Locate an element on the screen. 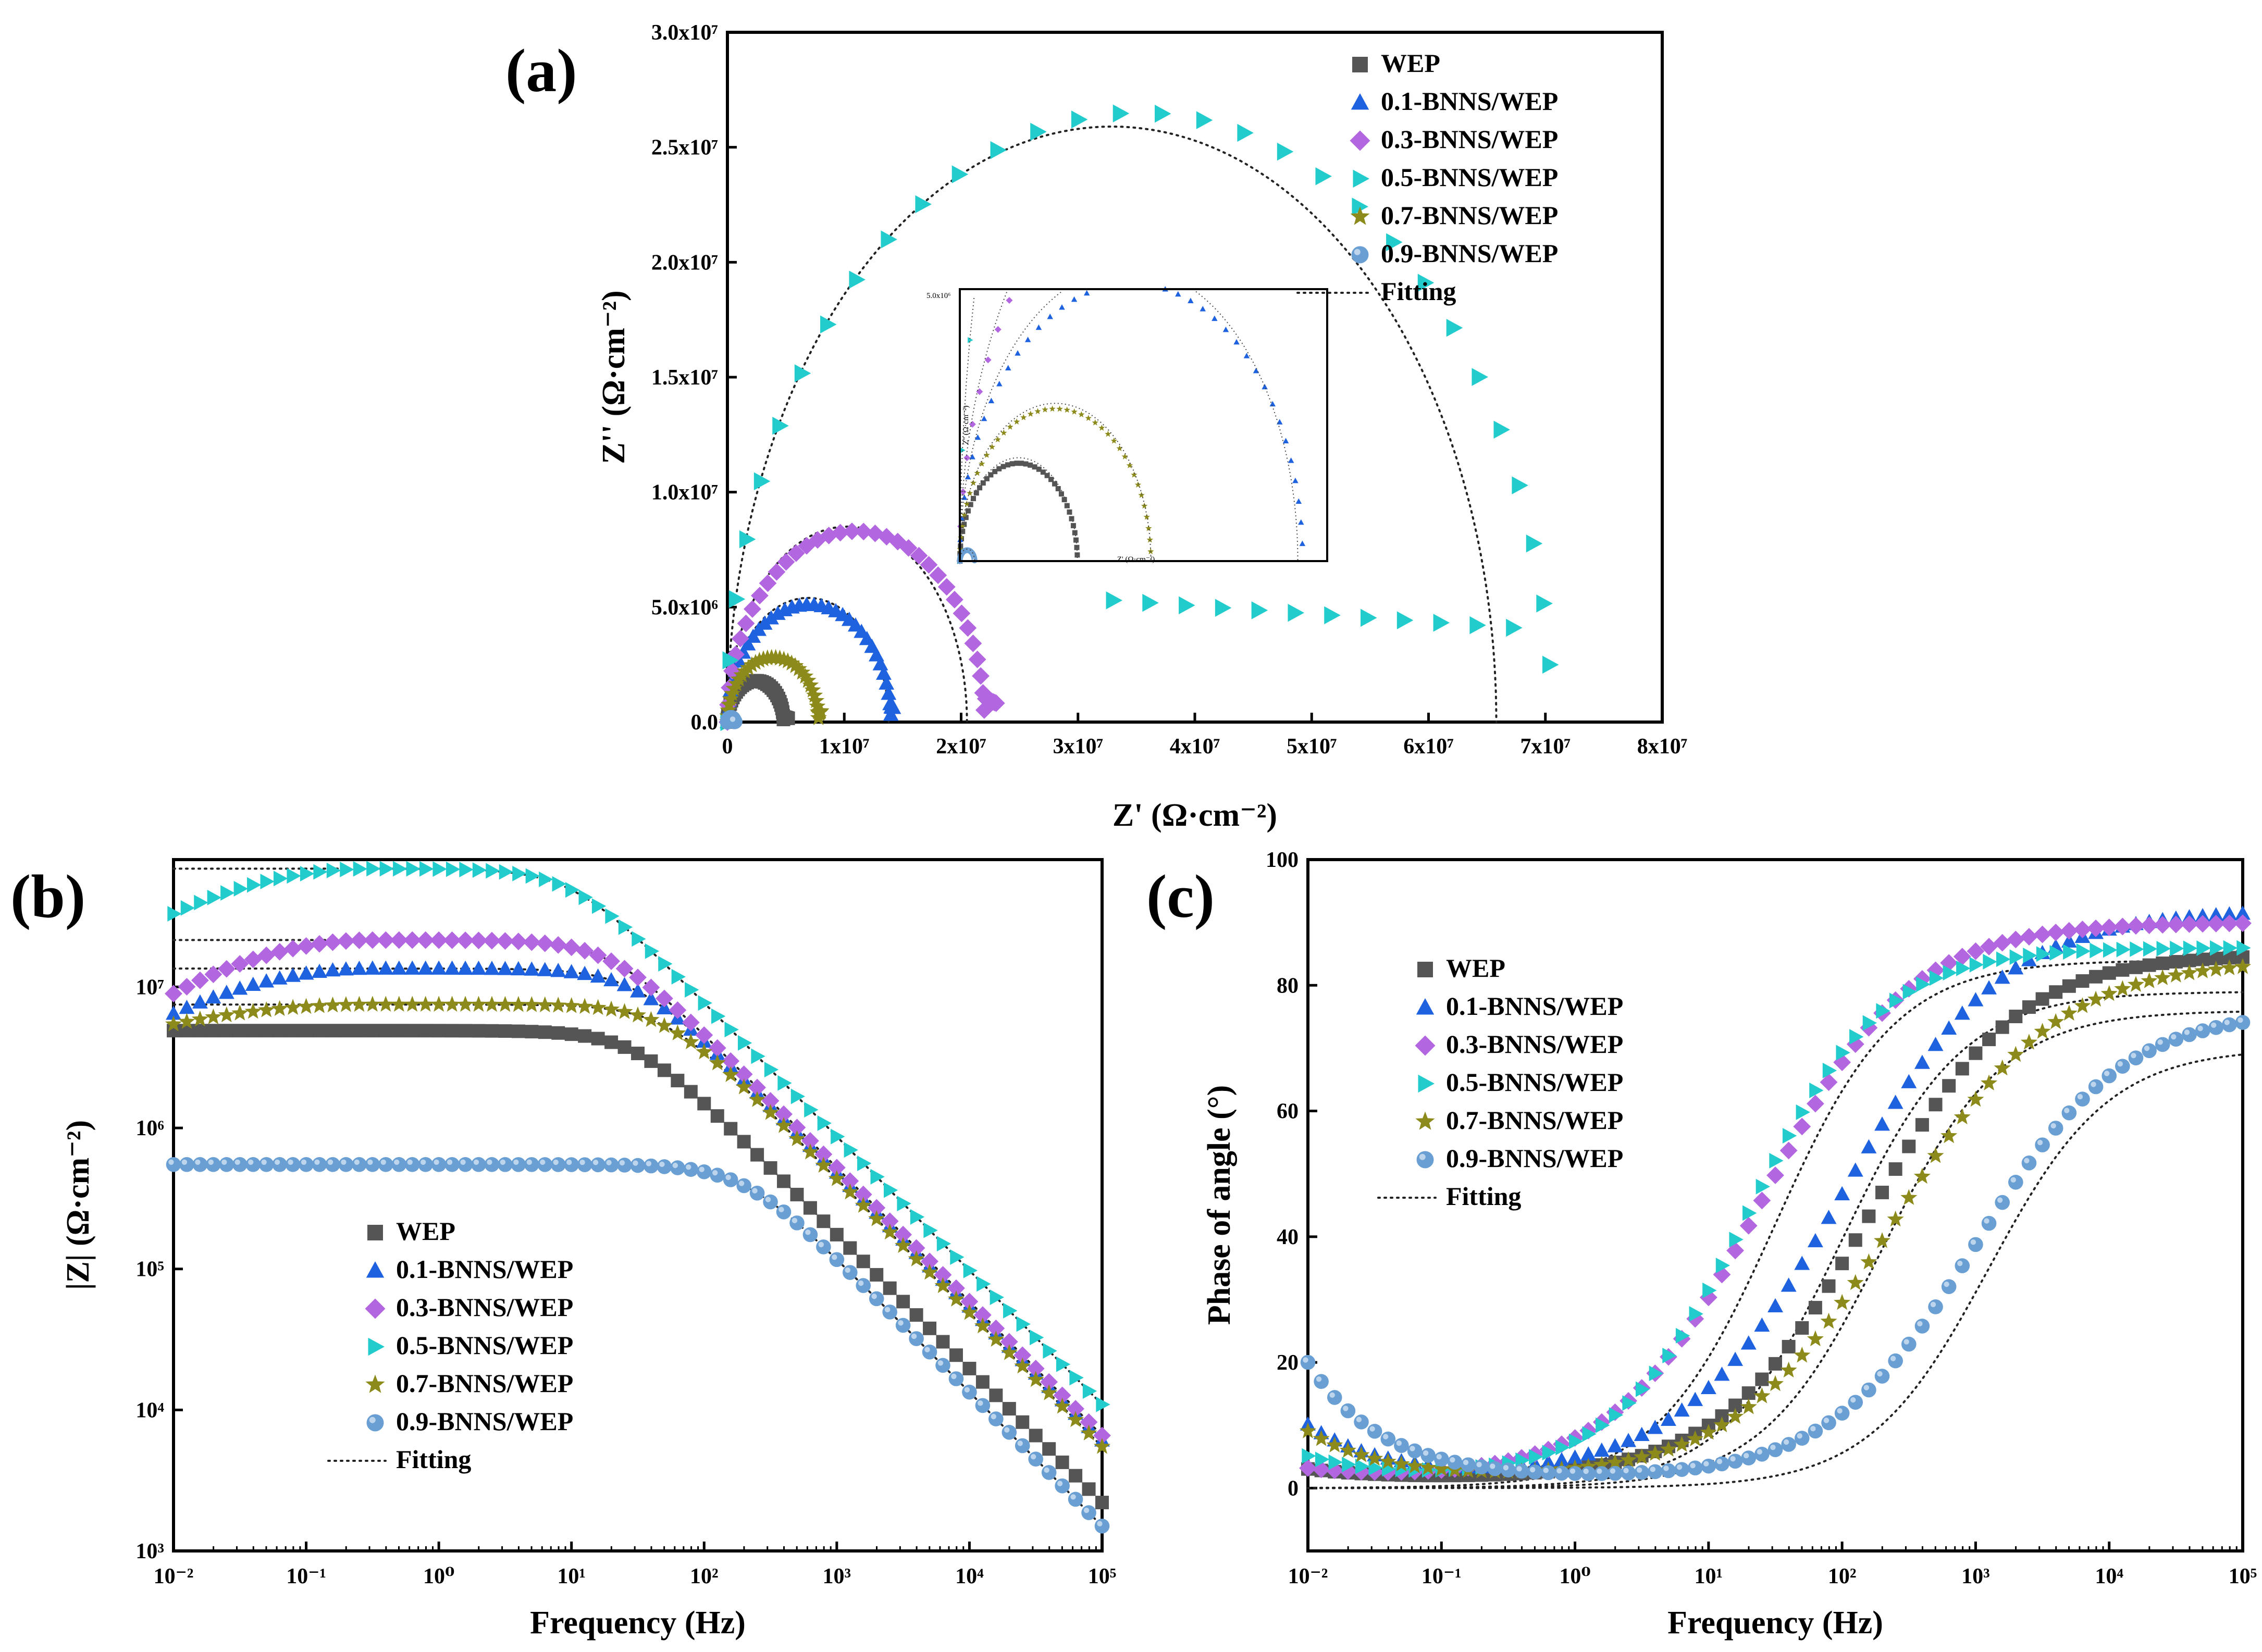 The width and height of the screenshot is (2262, 1652). y-tick-label: 80 is located at coordinates (1288, 986).